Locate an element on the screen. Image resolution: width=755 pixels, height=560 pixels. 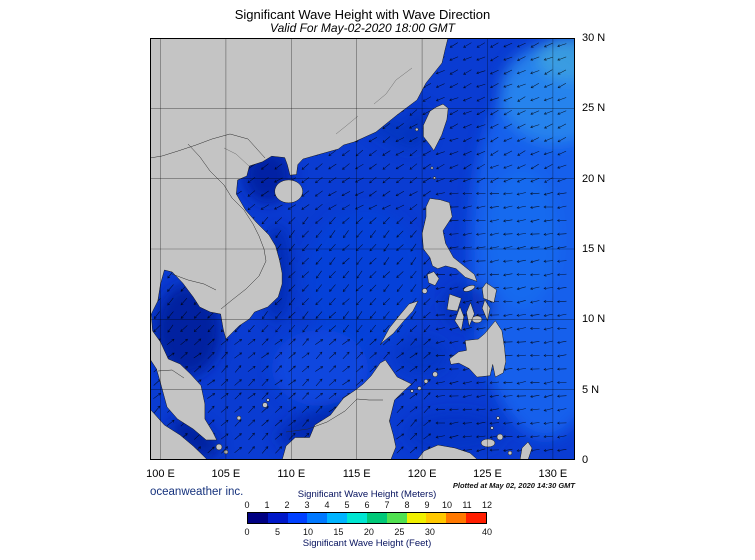
land-cebu is located at coordinates (470, 314).